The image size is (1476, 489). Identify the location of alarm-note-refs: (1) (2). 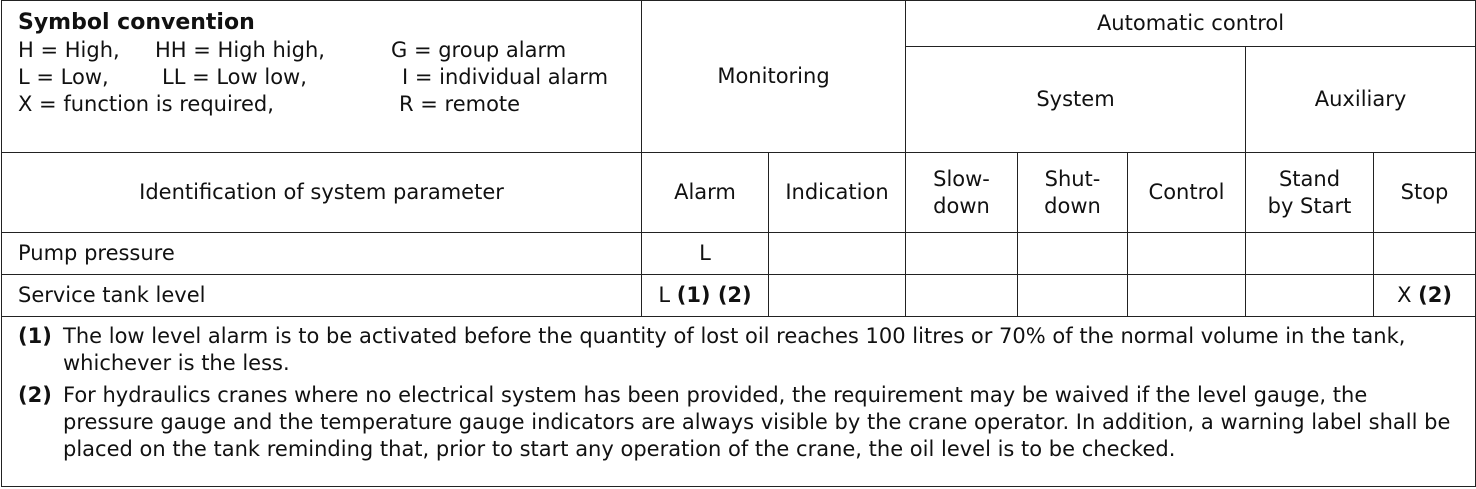
(714, 295).